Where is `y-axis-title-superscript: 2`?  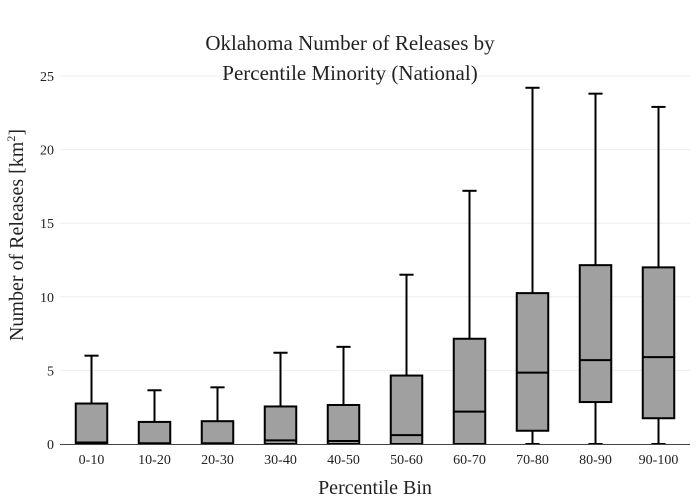
y-axis-title-superscript: 2 is located at coordinates (11, 139).